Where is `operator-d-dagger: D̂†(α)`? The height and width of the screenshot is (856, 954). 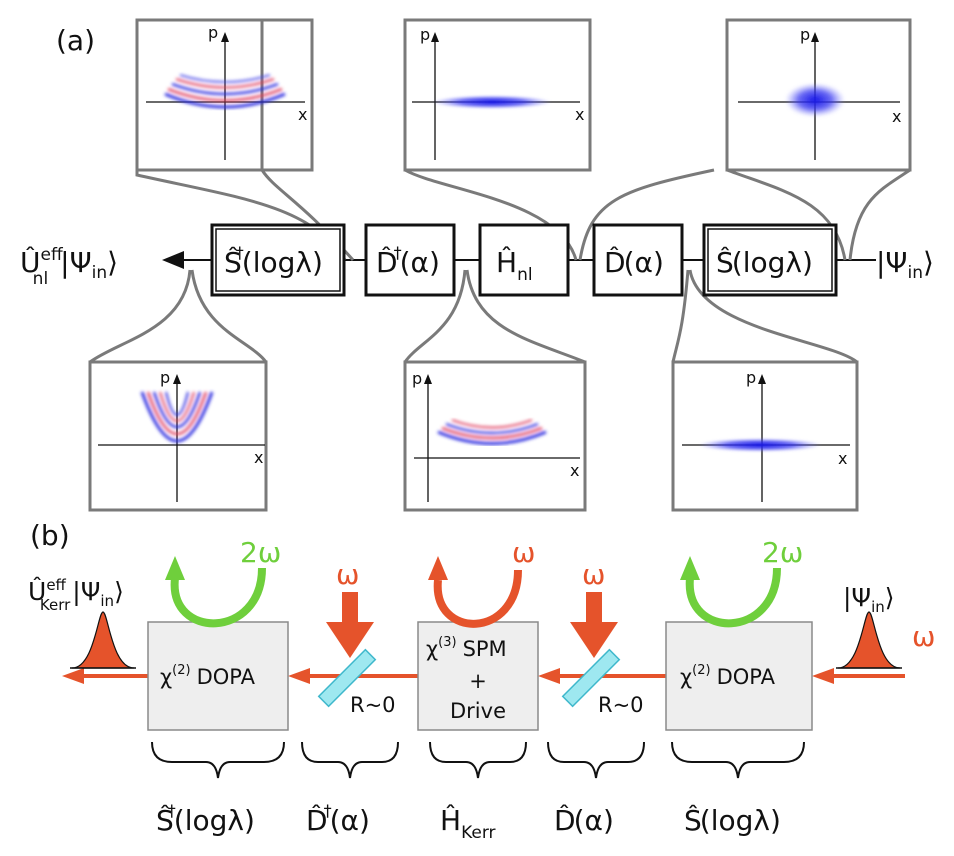 operator-d-dagger: D̂†(α) is located at coordinates (410, 260).